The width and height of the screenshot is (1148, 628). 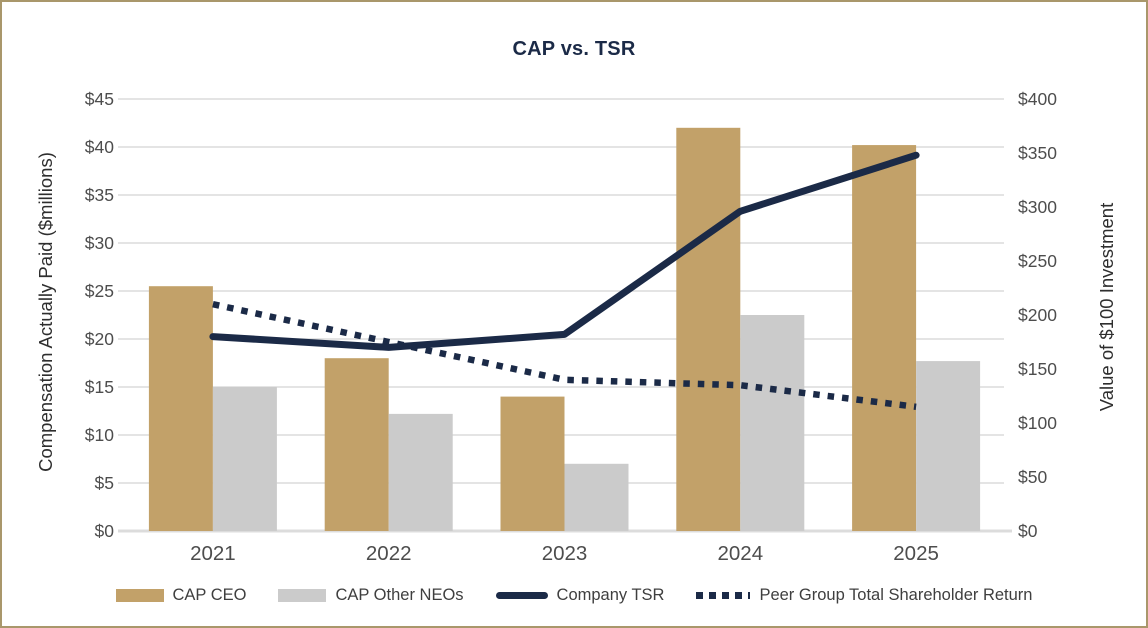 What do you see at coordinates (521, 595) in the screenshot?
I see `company-tsr-swatch` at bounding box center [521, 595].